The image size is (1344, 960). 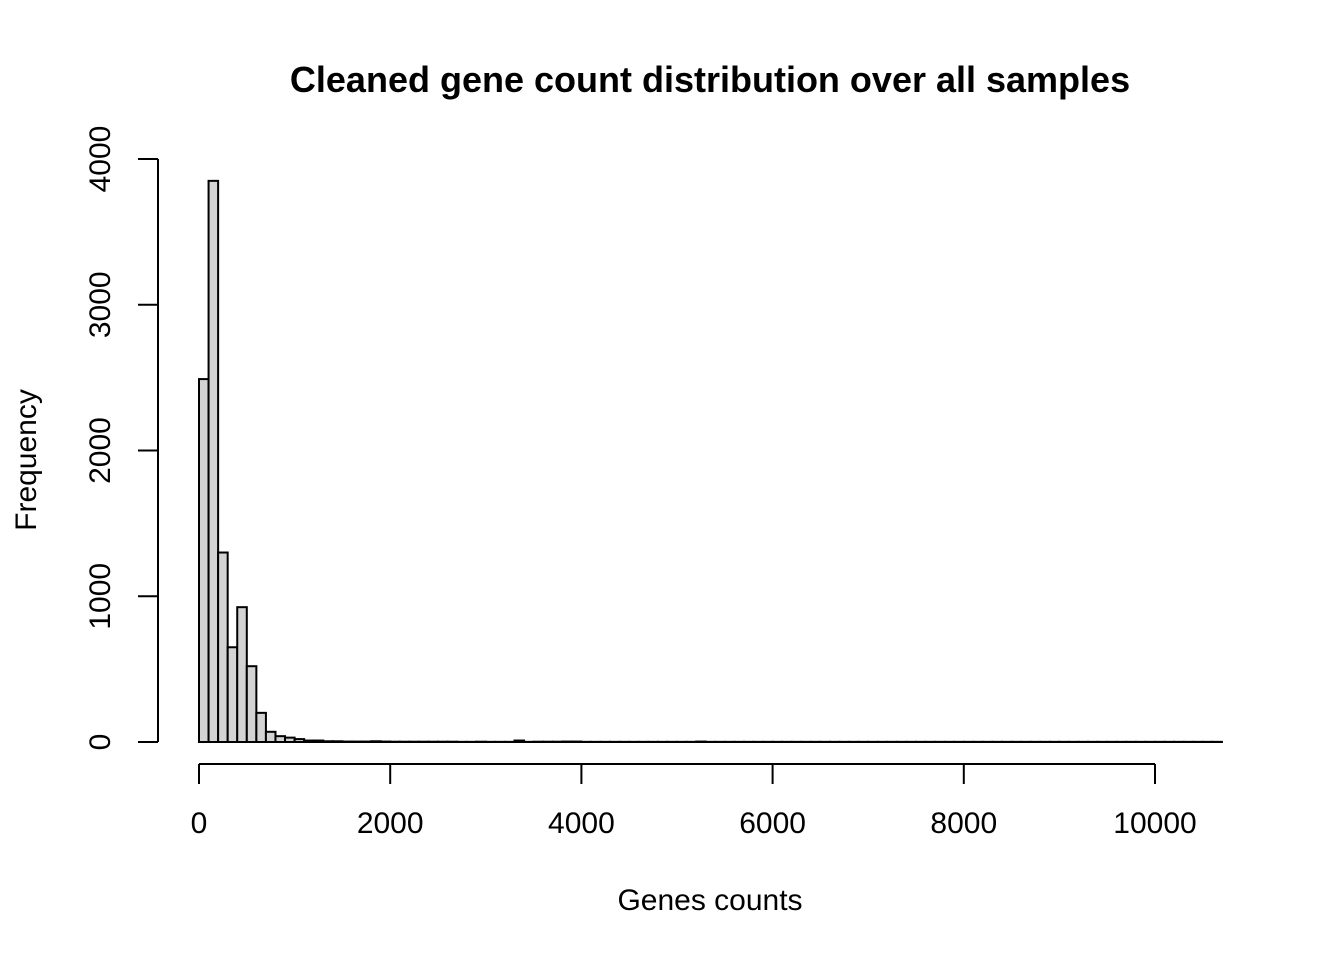 I want to click on x-tick-label: 0, so click(x=199, y=823).